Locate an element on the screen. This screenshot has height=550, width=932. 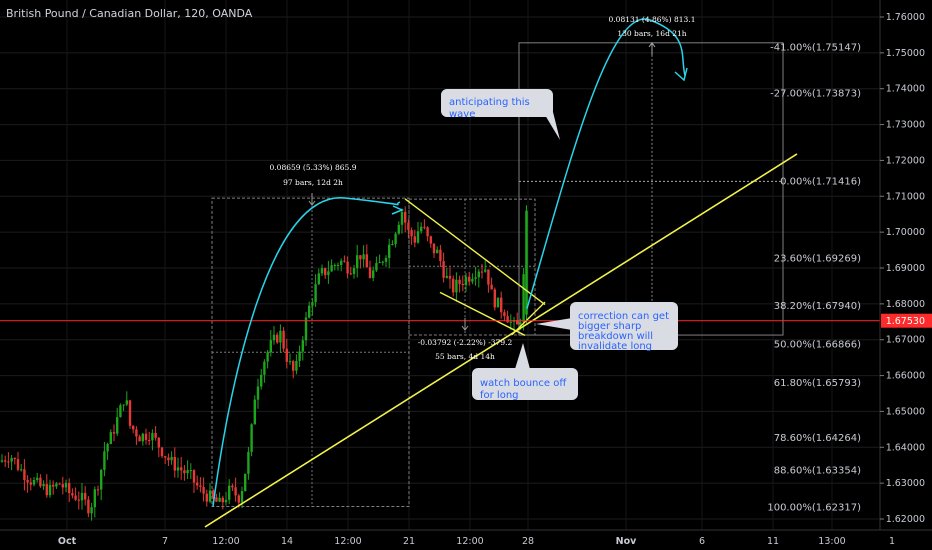
measurement-bars: 130 bars, 16d 21h is located at coordinates (651, 33).